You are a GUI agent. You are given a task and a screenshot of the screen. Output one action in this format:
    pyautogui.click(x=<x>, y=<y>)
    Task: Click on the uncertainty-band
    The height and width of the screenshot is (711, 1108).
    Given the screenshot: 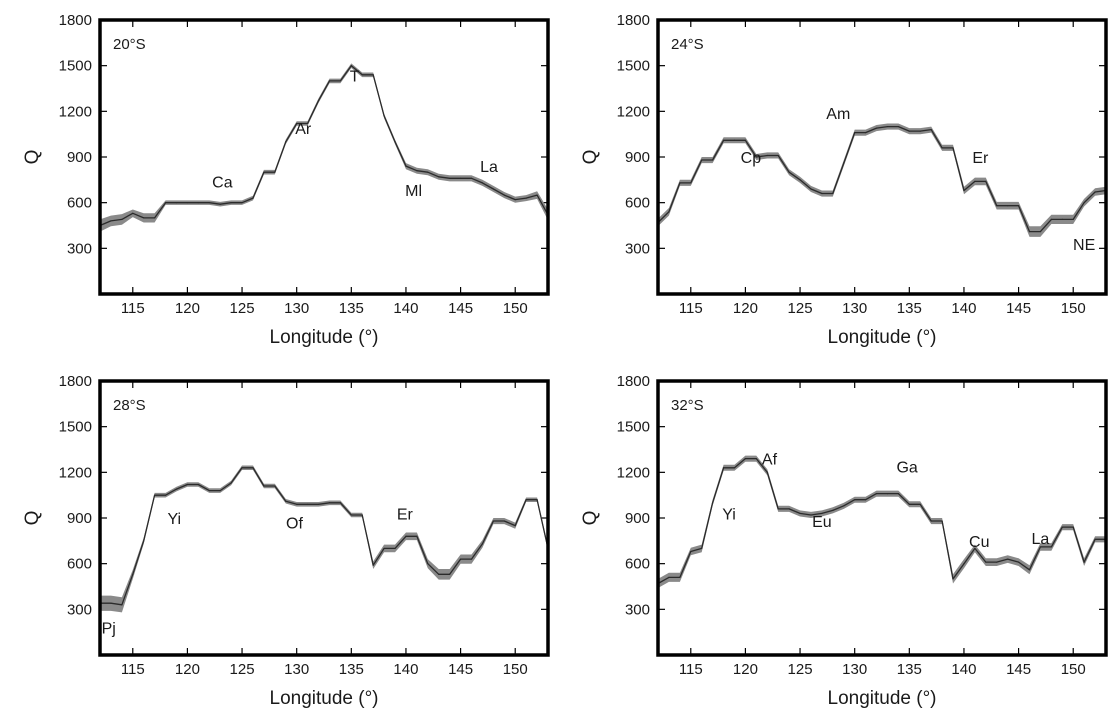 What is the action you would take?
    pyautogui.click(x=324, y=539)
    